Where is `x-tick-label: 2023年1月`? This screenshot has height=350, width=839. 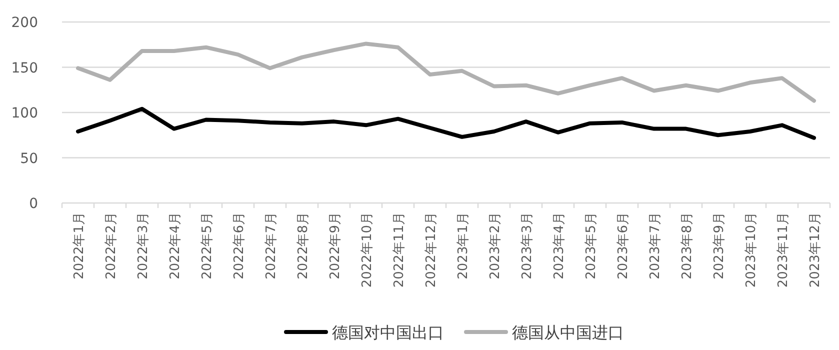
x-tick-label: 2023年1月 is located at coordinates (463, 246).